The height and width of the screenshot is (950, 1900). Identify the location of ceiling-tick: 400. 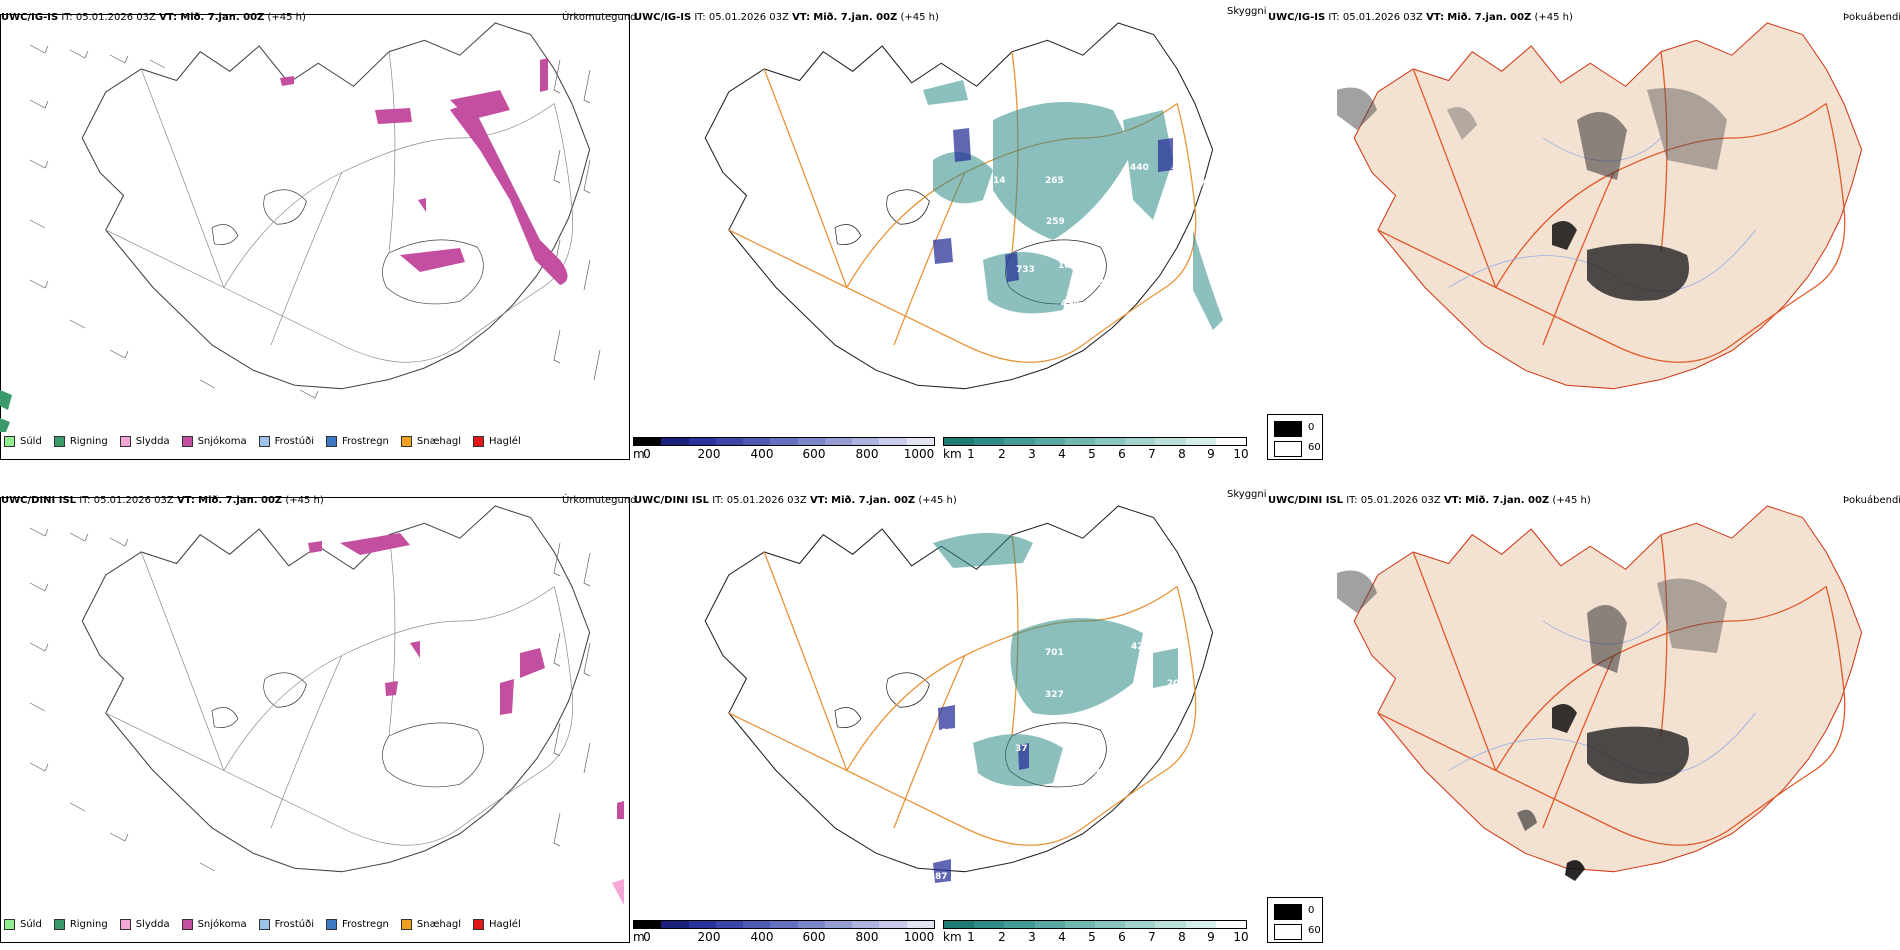
(762, 454).